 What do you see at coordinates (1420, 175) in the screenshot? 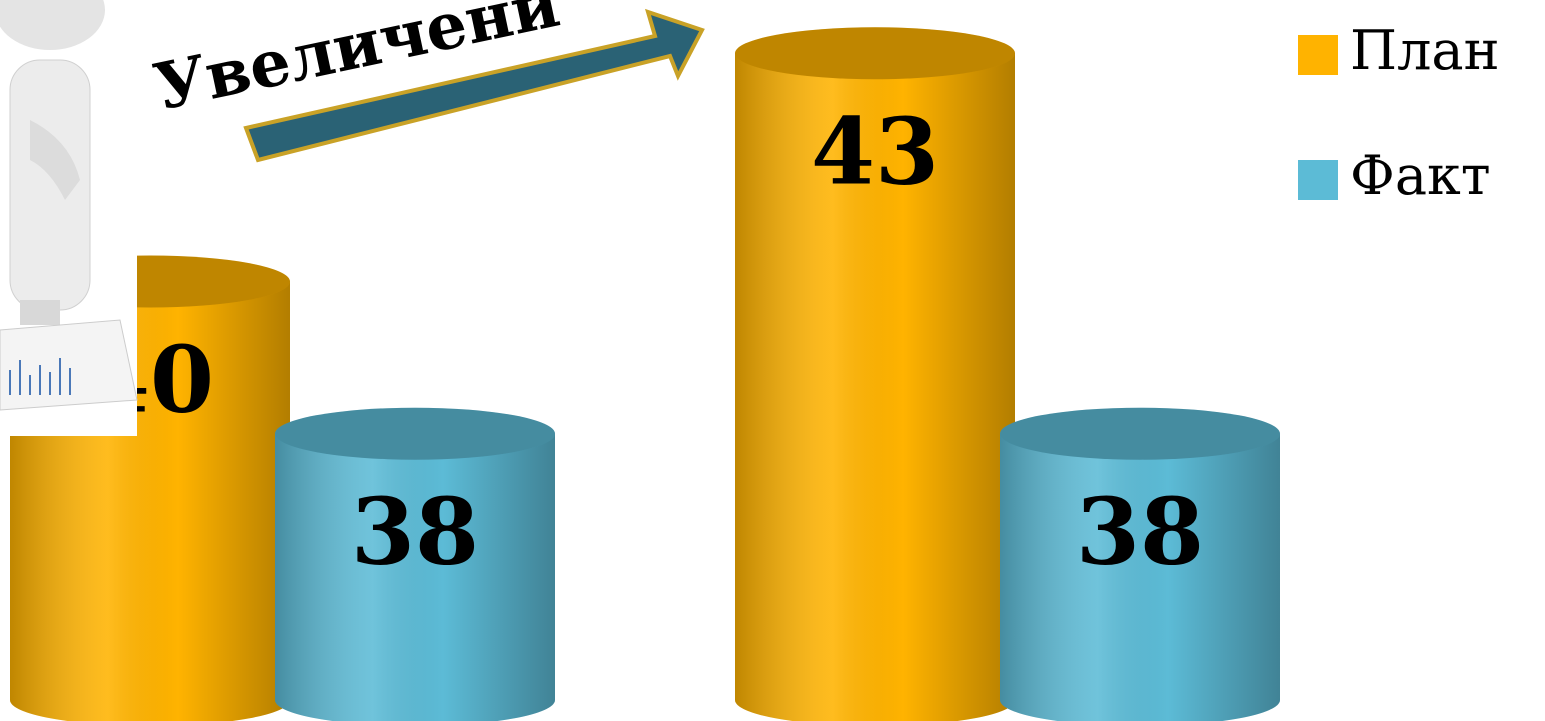
I see `legend-label: Факт` at bounding box center [1420, 175].